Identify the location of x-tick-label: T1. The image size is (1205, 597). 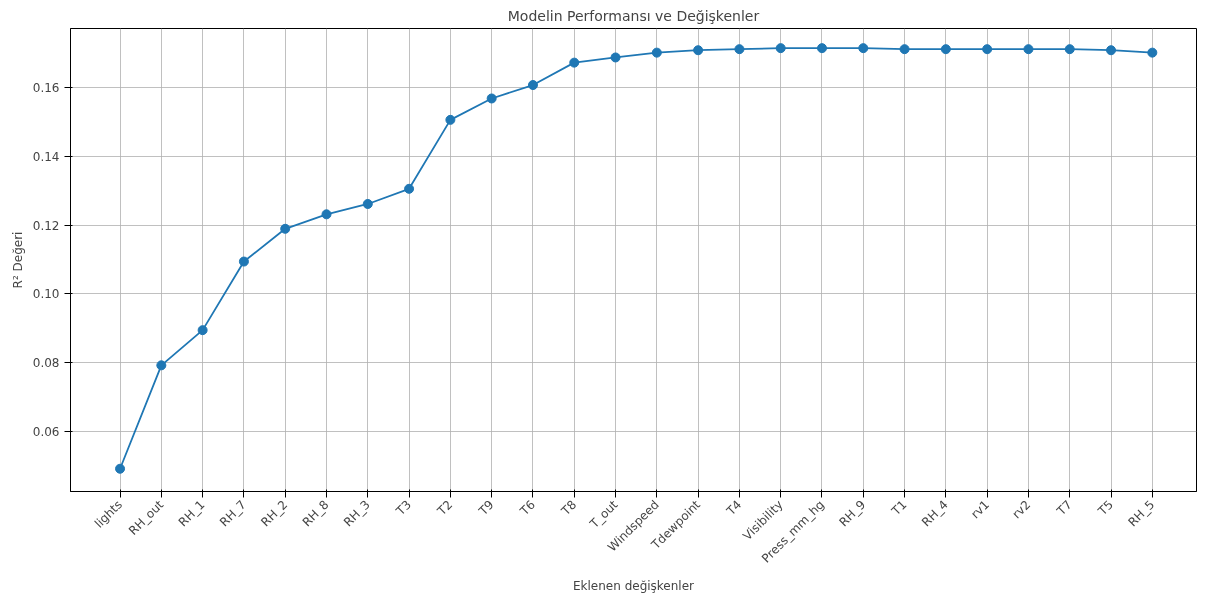
(899, 508).